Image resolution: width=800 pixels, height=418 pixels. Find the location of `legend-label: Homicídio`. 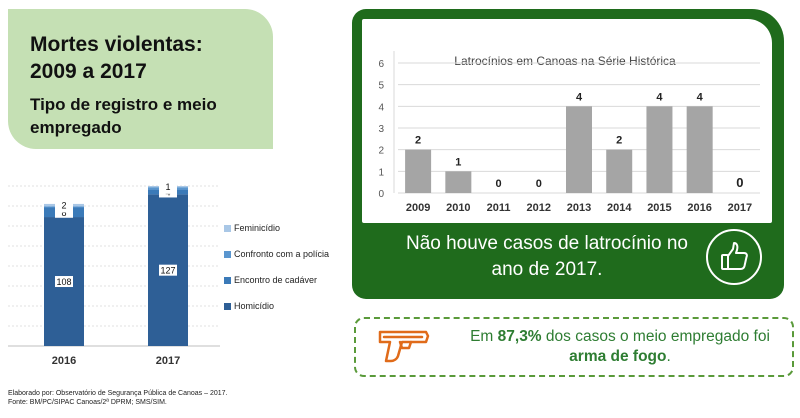

legend-label: Homicídio is located at coordinates (254, 306).